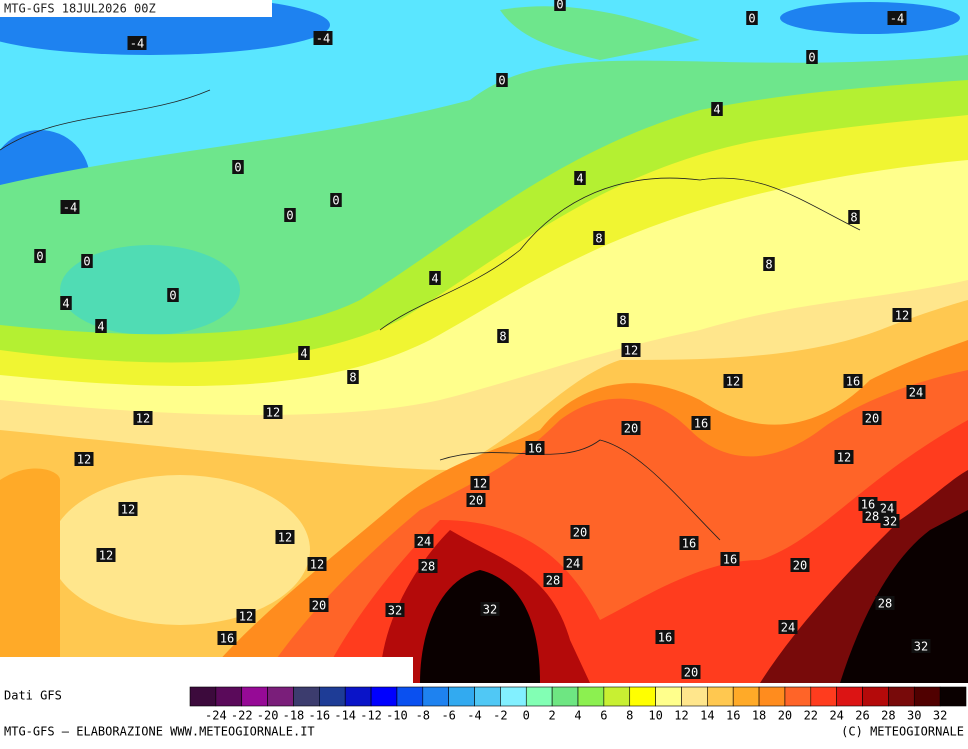 The height and width of the screenshot is (749, 968). Describe the element at coordinates (268, 716) in the screenshot. I see `colorbar-label: -20` at that location.